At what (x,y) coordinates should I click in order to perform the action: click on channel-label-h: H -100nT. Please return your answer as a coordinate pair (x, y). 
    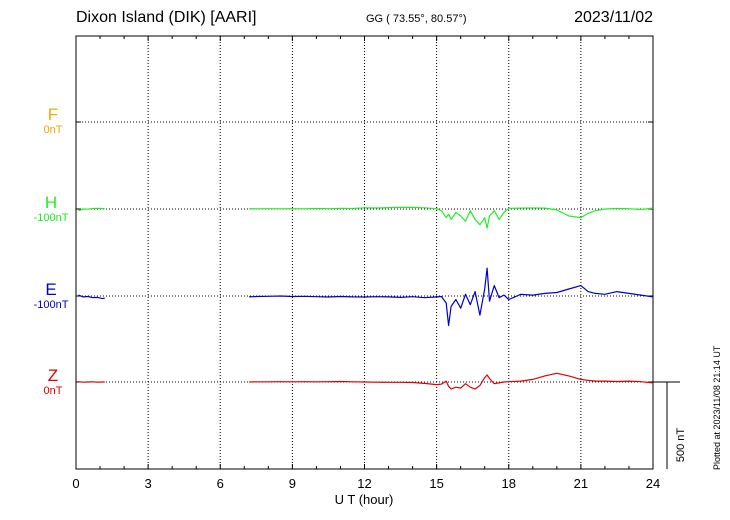
    Looking at the image, I should click on (51, 209).